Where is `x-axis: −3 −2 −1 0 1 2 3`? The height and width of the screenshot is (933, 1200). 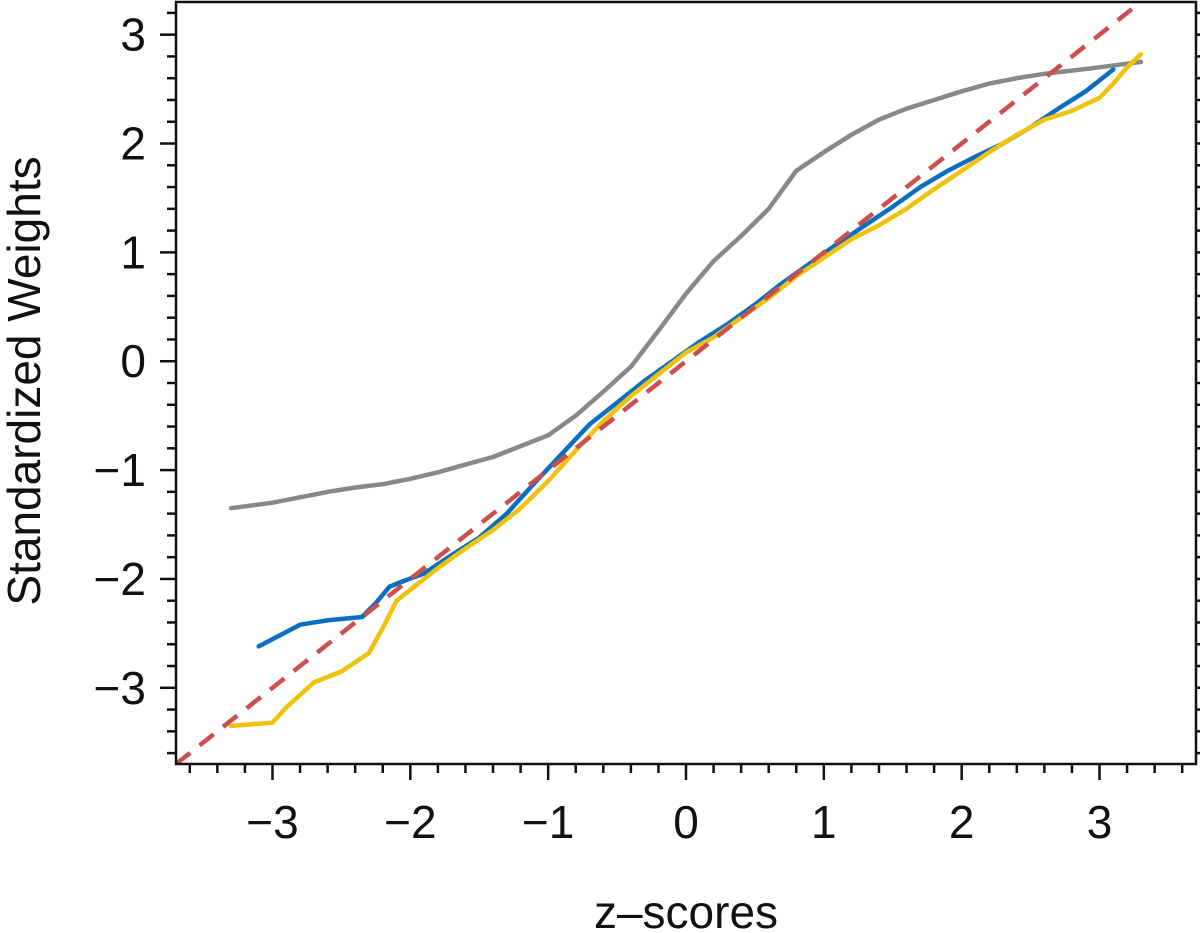 x-axis: −3 −2 −1 0 1 2 3 is located at coordinates (686, 806).